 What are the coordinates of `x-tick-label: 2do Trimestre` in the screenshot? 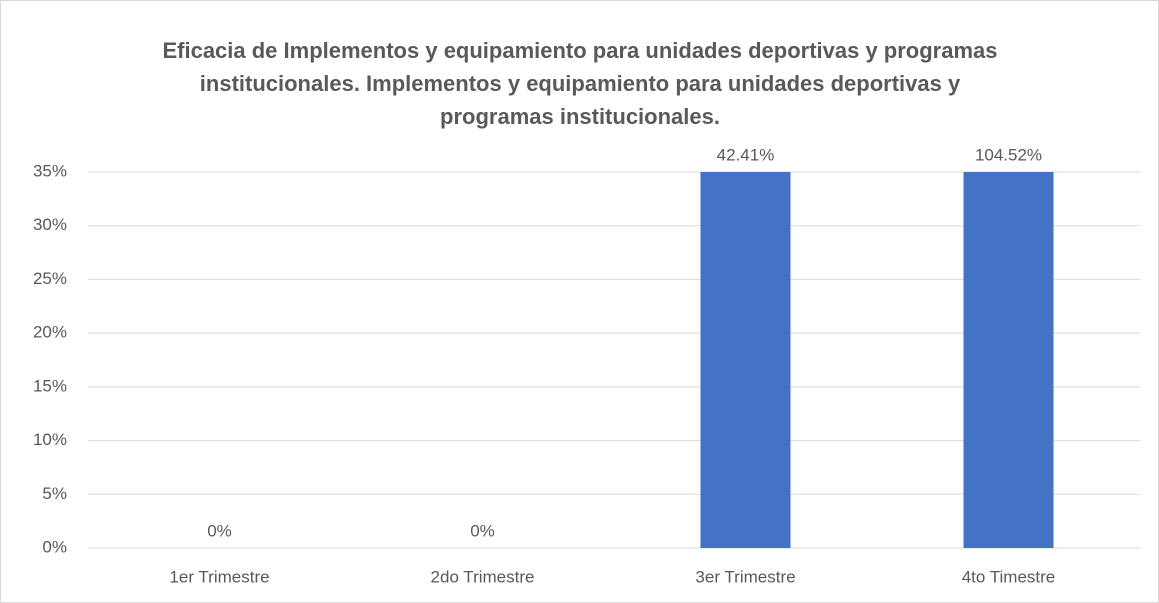 It's located at (483, 576).